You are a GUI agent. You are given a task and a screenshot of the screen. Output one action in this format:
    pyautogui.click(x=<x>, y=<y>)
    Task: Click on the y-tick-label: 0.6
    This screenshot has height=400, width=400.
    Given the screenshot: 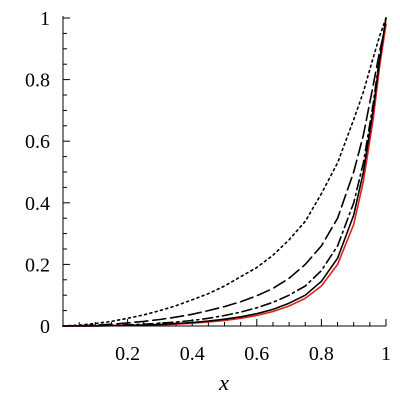 What is the action you would take?
    pyautogui.click(x=37, y=142)
    